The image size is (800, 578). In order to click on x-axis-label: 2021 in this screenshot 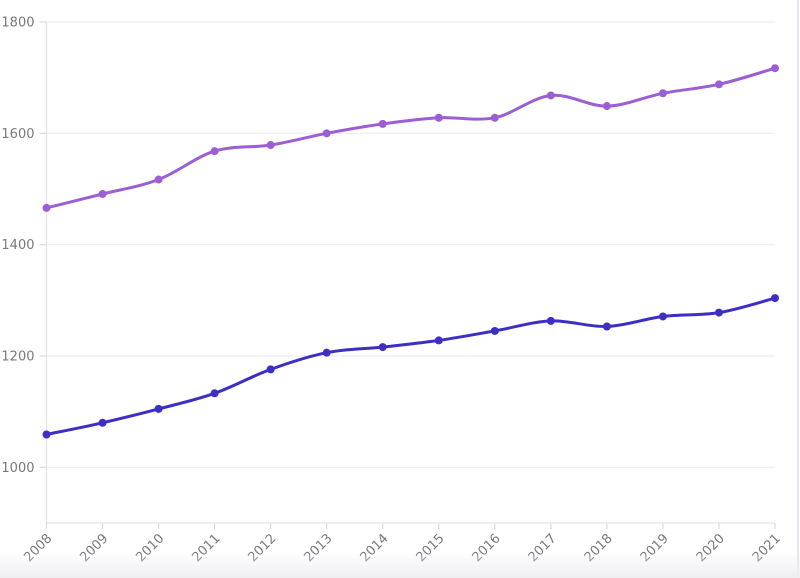, I will do `click(767, 548)`.